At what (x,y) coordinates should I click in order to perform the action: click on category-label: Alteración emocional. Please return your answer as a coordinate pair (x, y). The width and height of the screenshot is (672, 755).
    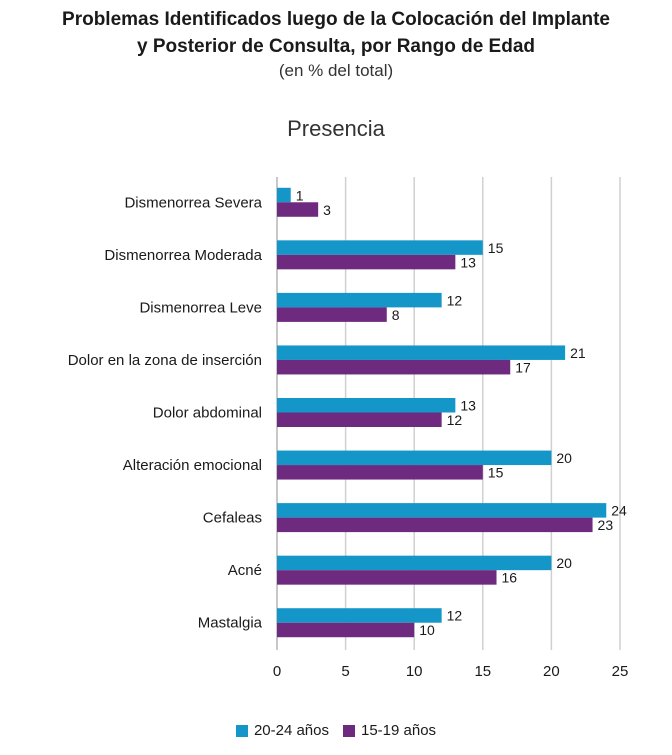
    Looking at the image, I should click on (192, 465).